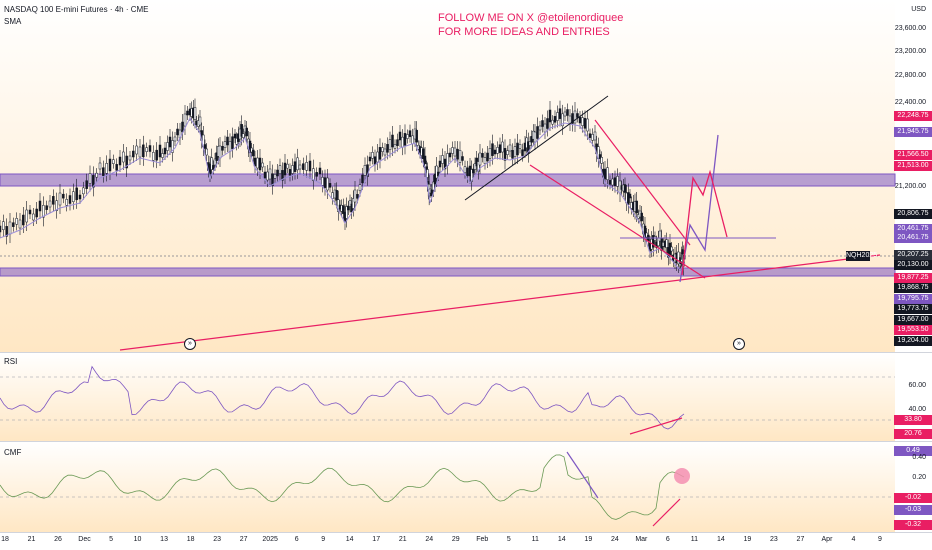 Image resolution: width=932 pixels, height=550 pixels. What do you see at coordinates (531, 18) in the screenshot?
I see `promo-text-line-1: FOLLOW ME ON X @etoilenordiquee` at bounding box center [531, 18].